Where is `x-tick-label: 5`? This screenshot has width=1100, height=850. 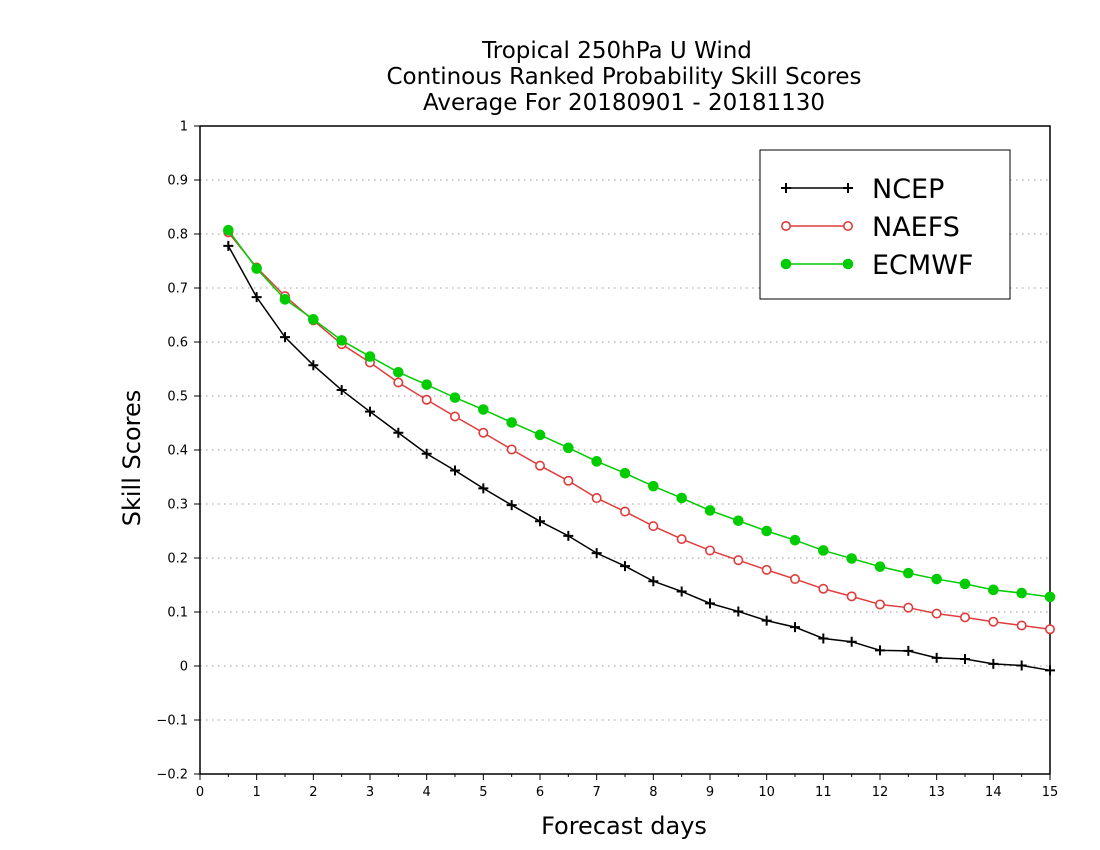
x-tick-label: 5 is located at coordinates (483, 792).